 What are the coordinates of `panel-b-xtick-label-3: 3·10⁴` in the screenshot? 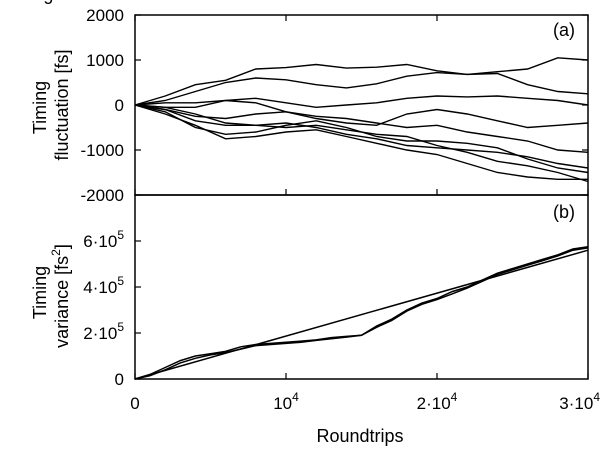 It's located at (579, 401).